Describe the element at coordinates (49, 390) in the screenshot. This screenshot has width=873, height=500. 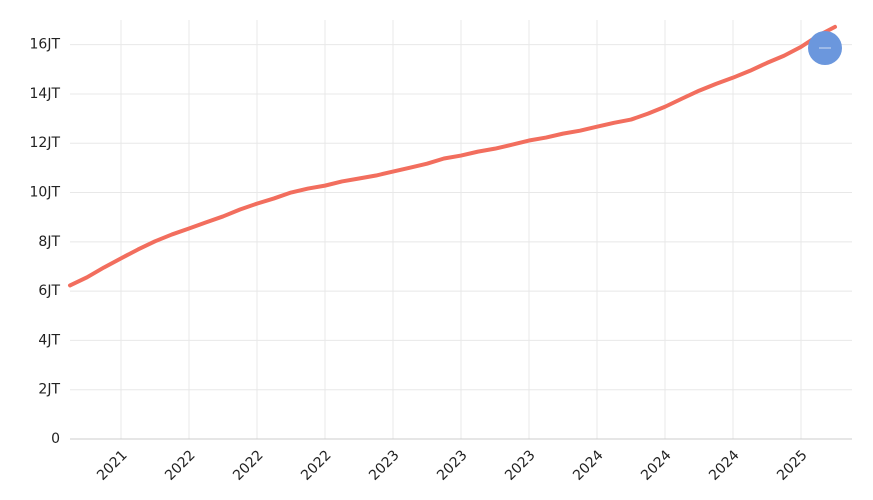
I see `y-tick-label: 2JT` at that location.